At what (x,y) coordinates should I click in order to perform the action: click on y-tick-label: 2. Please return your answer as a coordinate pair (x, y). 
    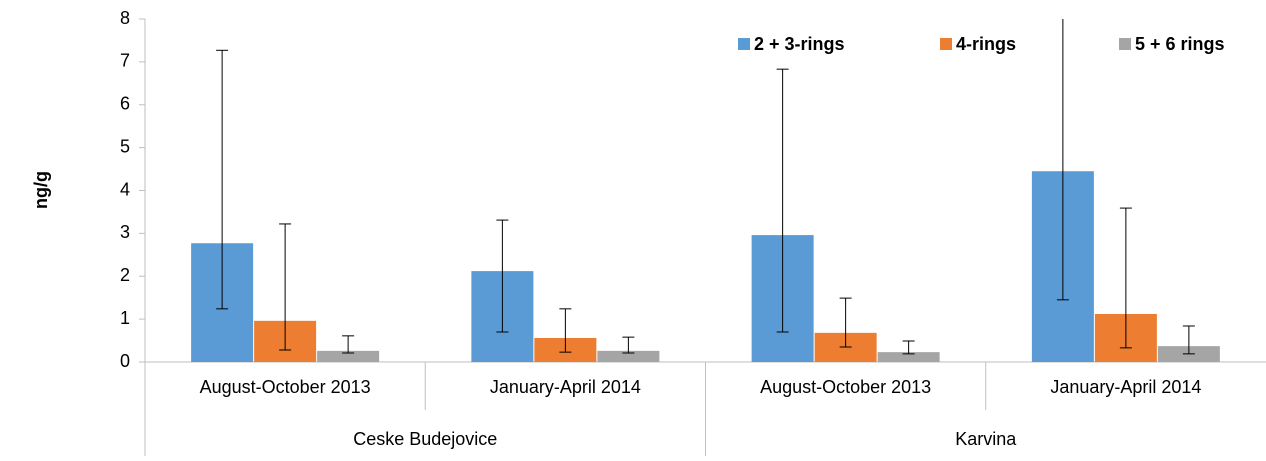
    Looking at the image, I should click on (125, 275).